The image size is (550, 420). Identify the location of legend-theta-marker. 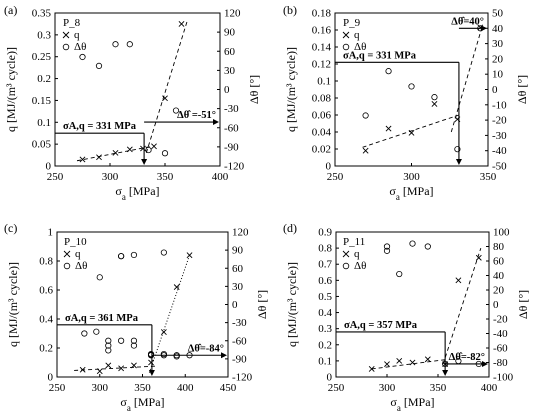
(66, 47).